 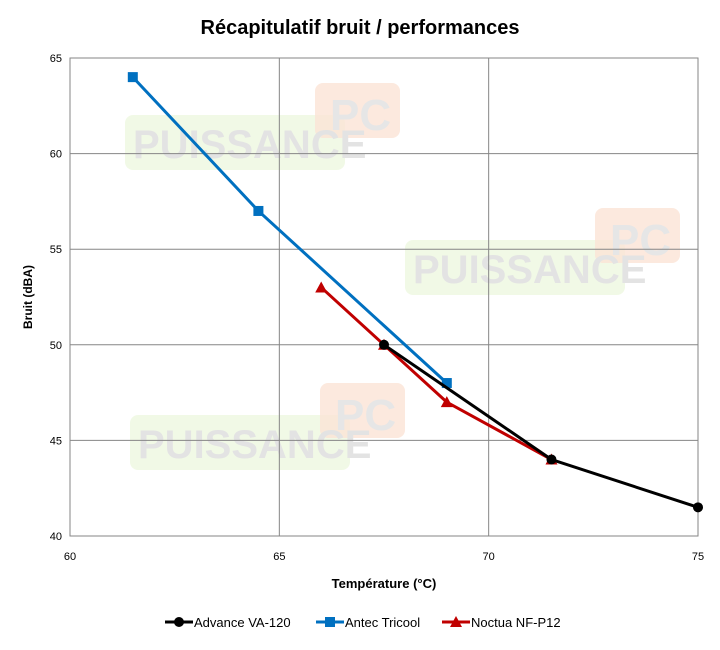 What do you see at coordinates (516, 622) in the screenshot?
I see `legend-label: Noctua NF-P12` at bounding box center [516, 622].